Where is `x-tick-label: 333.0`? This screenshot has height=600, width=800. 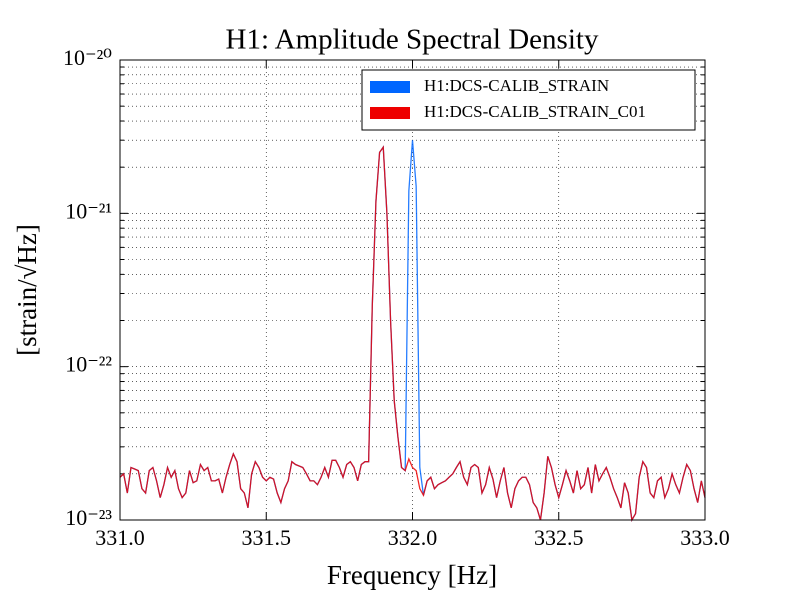
x-tick-label: 333.0 is located at coordinates (705, 537).